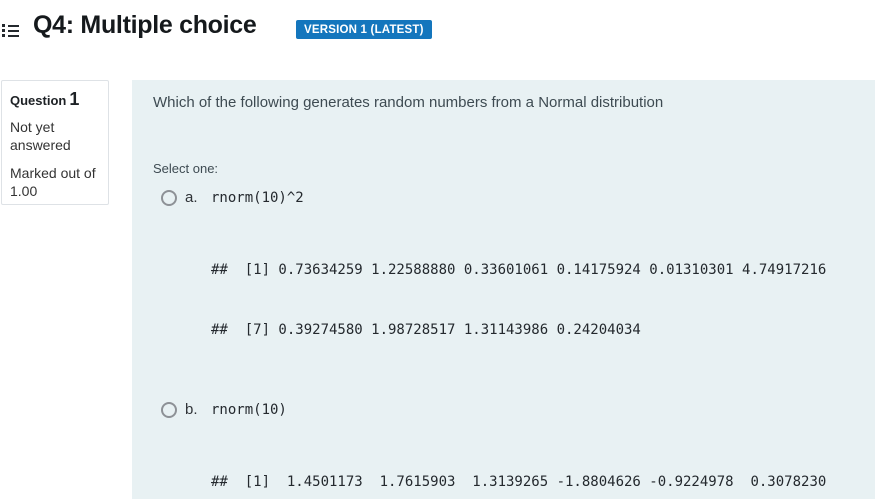 The image size is (875, 499). What do you see at coordinates (364, 29) in the screenshot?
I see `version-badge: VERSION 1 (LATEST)` at bounding box center [364, 29].